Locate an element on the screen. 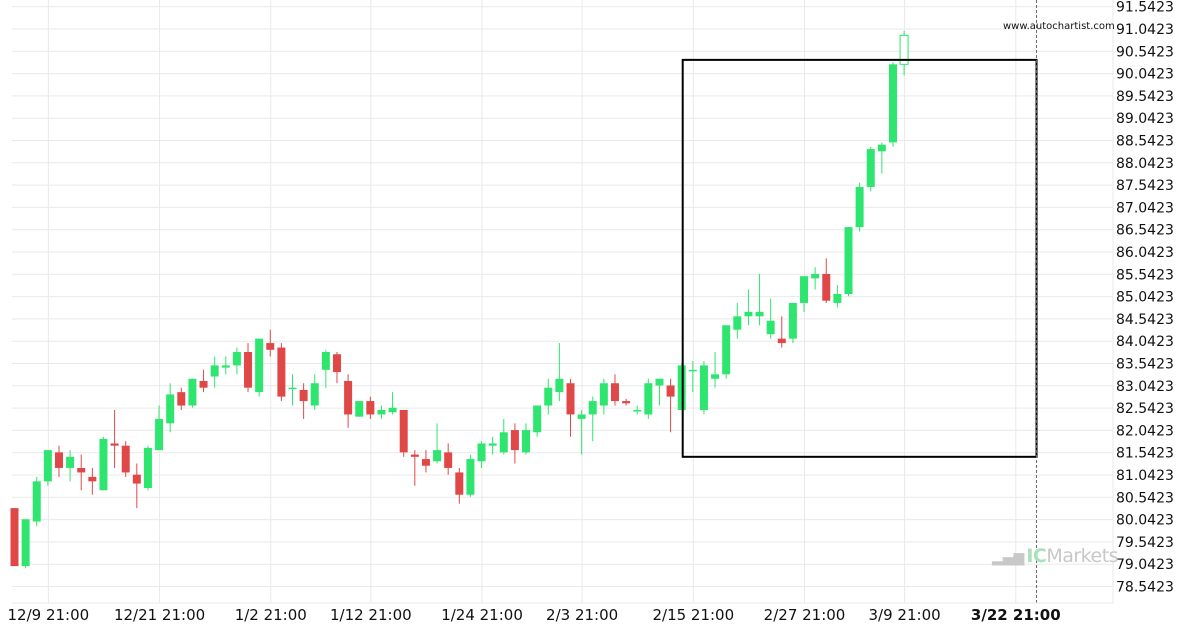  y-tick-label: 91.0423 is located at coordinates (1145, 30).